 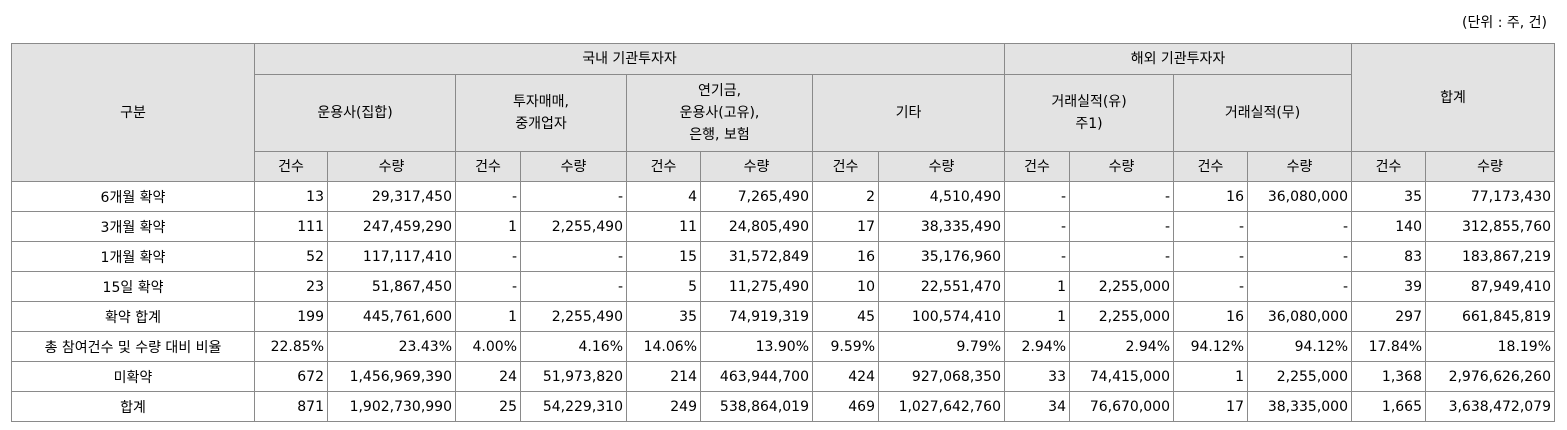 What do you see at coordinates (845, 196) in the screenshot?
I see `count-cell: 2` at bounding box center [845, 196].